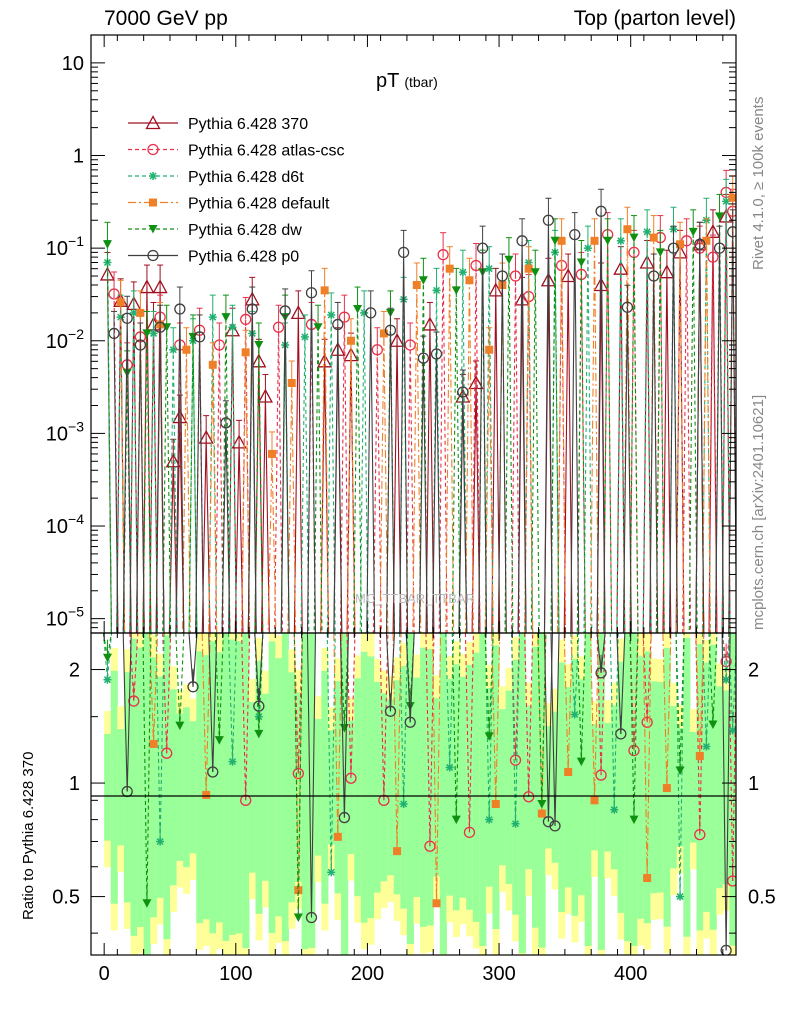  Describe the element at coordinates (78, 157) in the screenshot. I see `y-tick-label: 1` at that location.